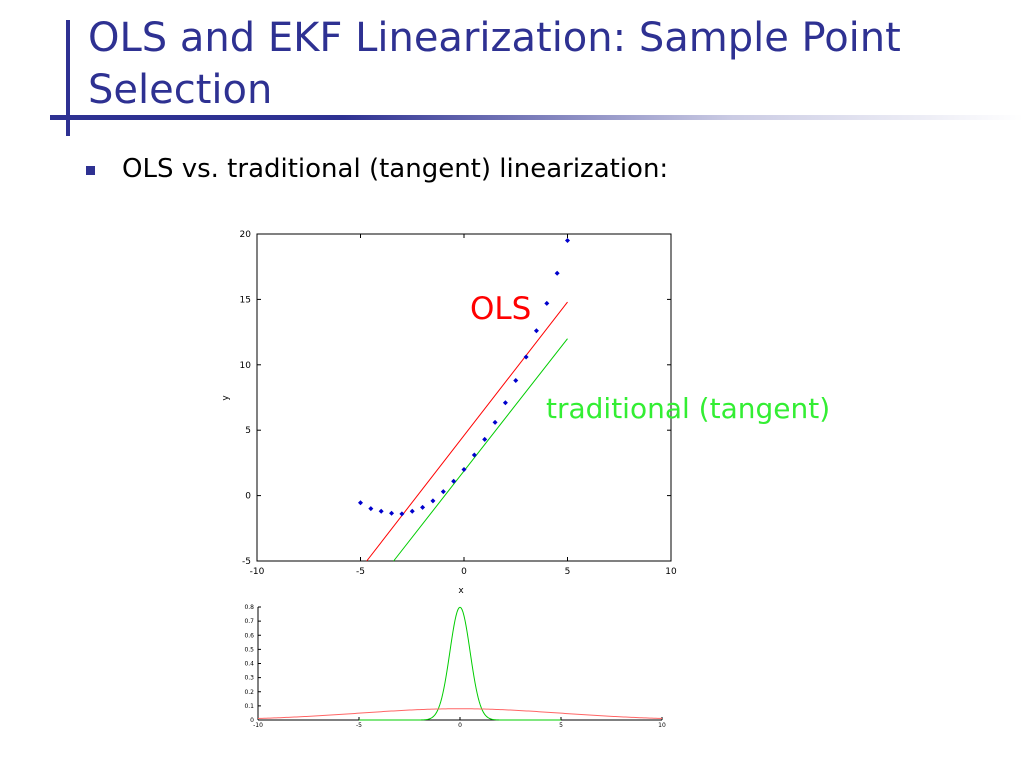 This screenshot has width=1024, height=768. Describe the element at coordinates (461, 591) in the screenshot. I see `chart1-xlabel: x` at that location.